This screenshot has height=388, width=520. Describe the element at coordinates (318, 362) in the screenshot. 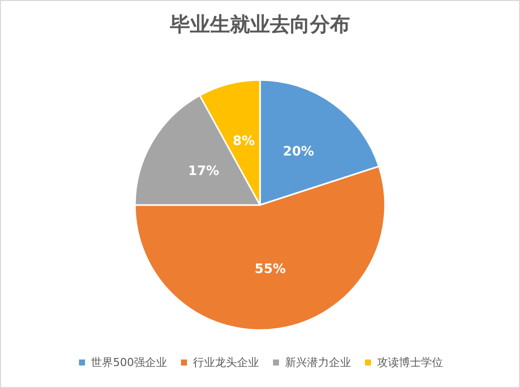

I see `legend-label: 新兴潜力企业` at that location.